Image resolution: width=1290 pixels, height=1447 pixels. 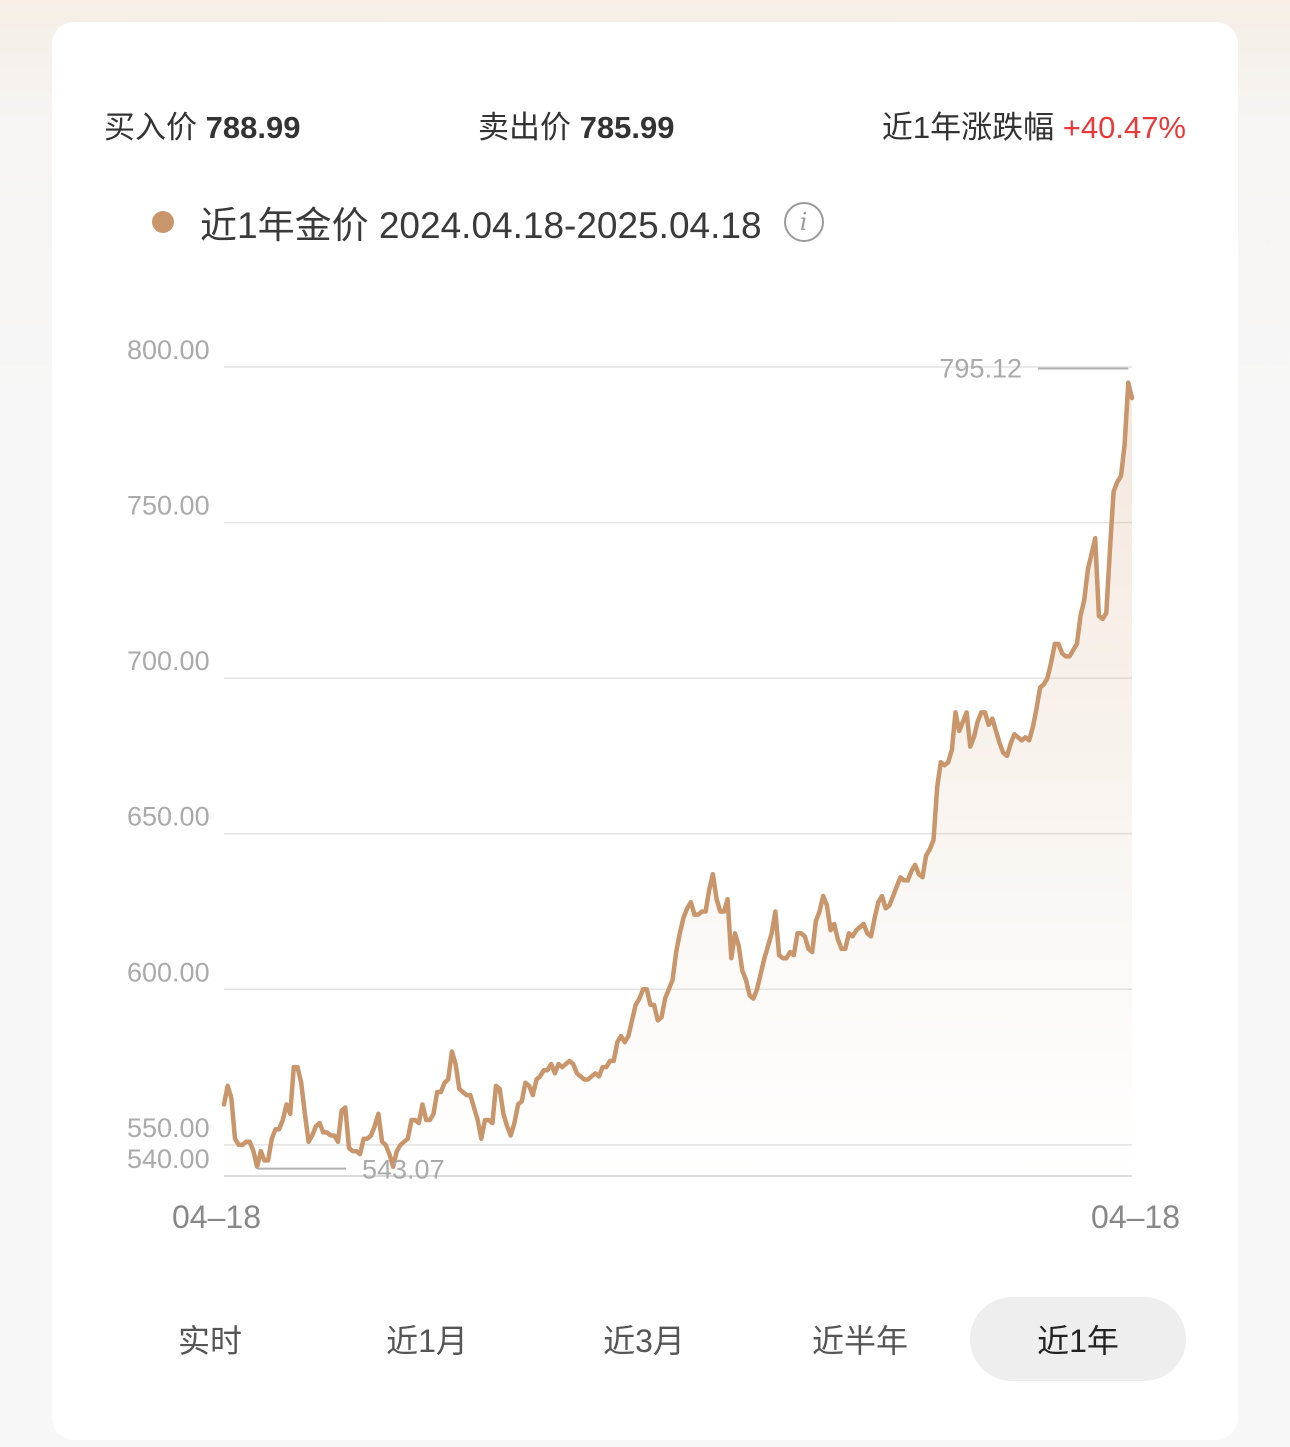 I want to click on tab-label: 近半年, so click(x=859, y=1341).